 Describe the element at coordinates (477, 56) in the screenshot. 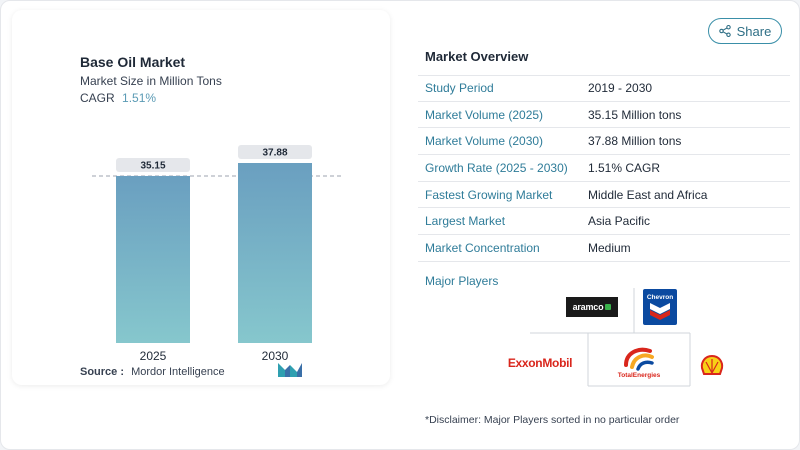

I see `overview-title: Market Overview` at that location.